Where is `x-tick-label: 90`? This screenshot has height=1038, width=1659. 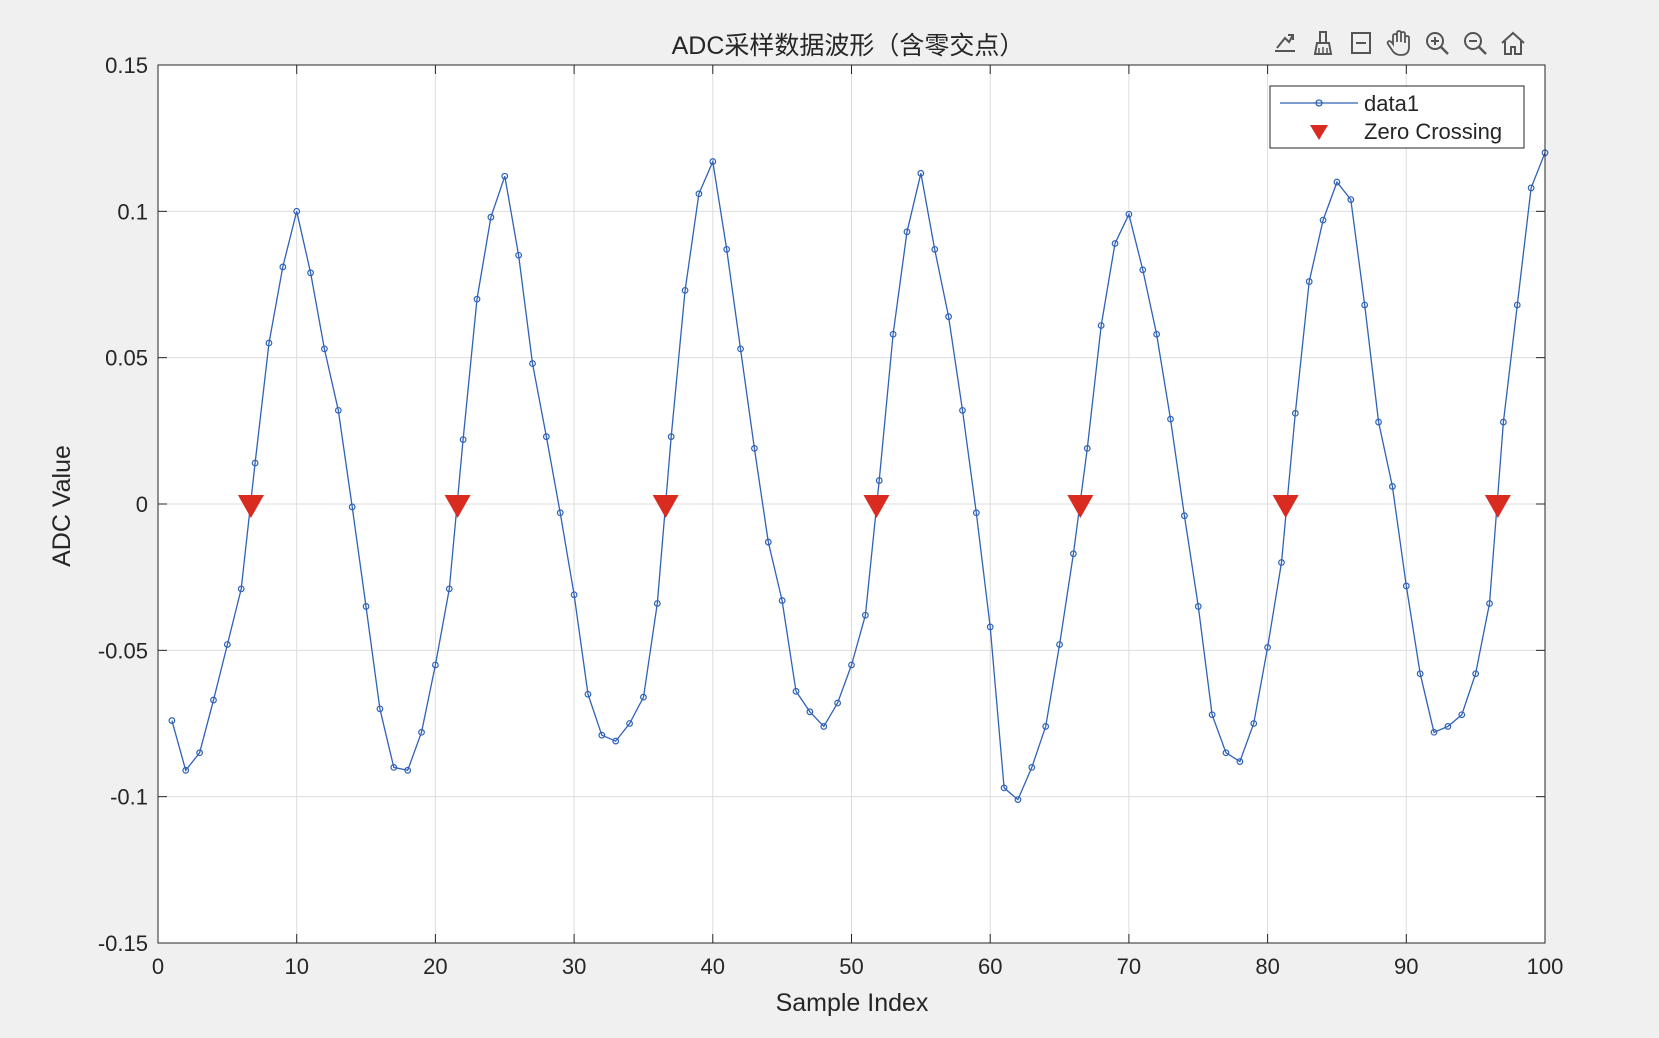 x-tick-label: 90 is located at coordinates (1406, 966).